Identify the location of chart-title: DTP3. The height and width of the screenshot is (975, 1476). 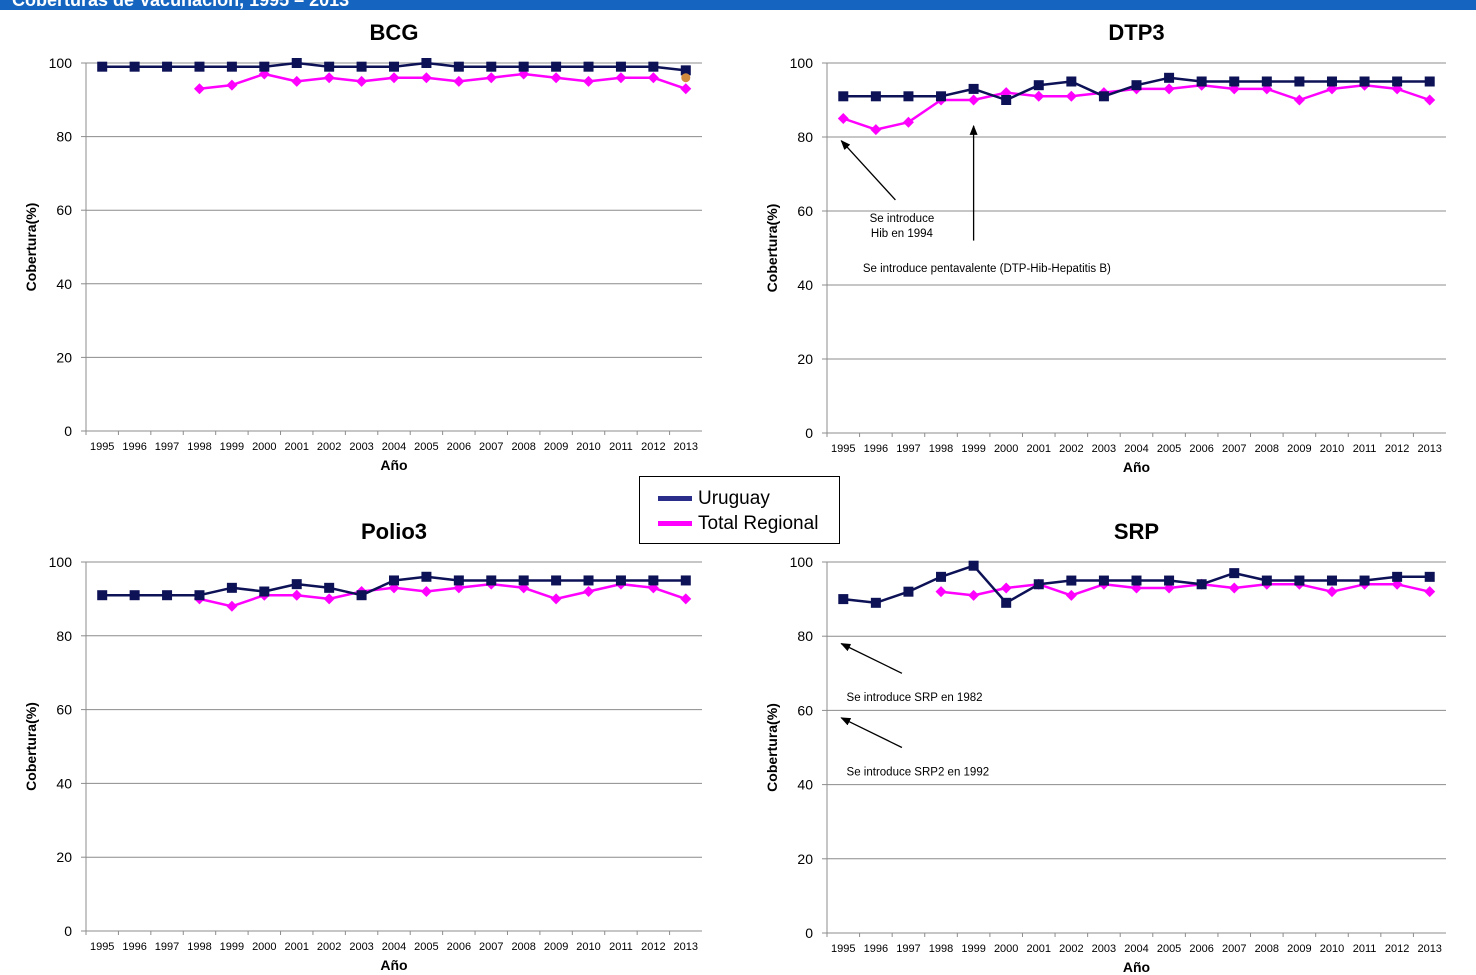
(1136, 32).